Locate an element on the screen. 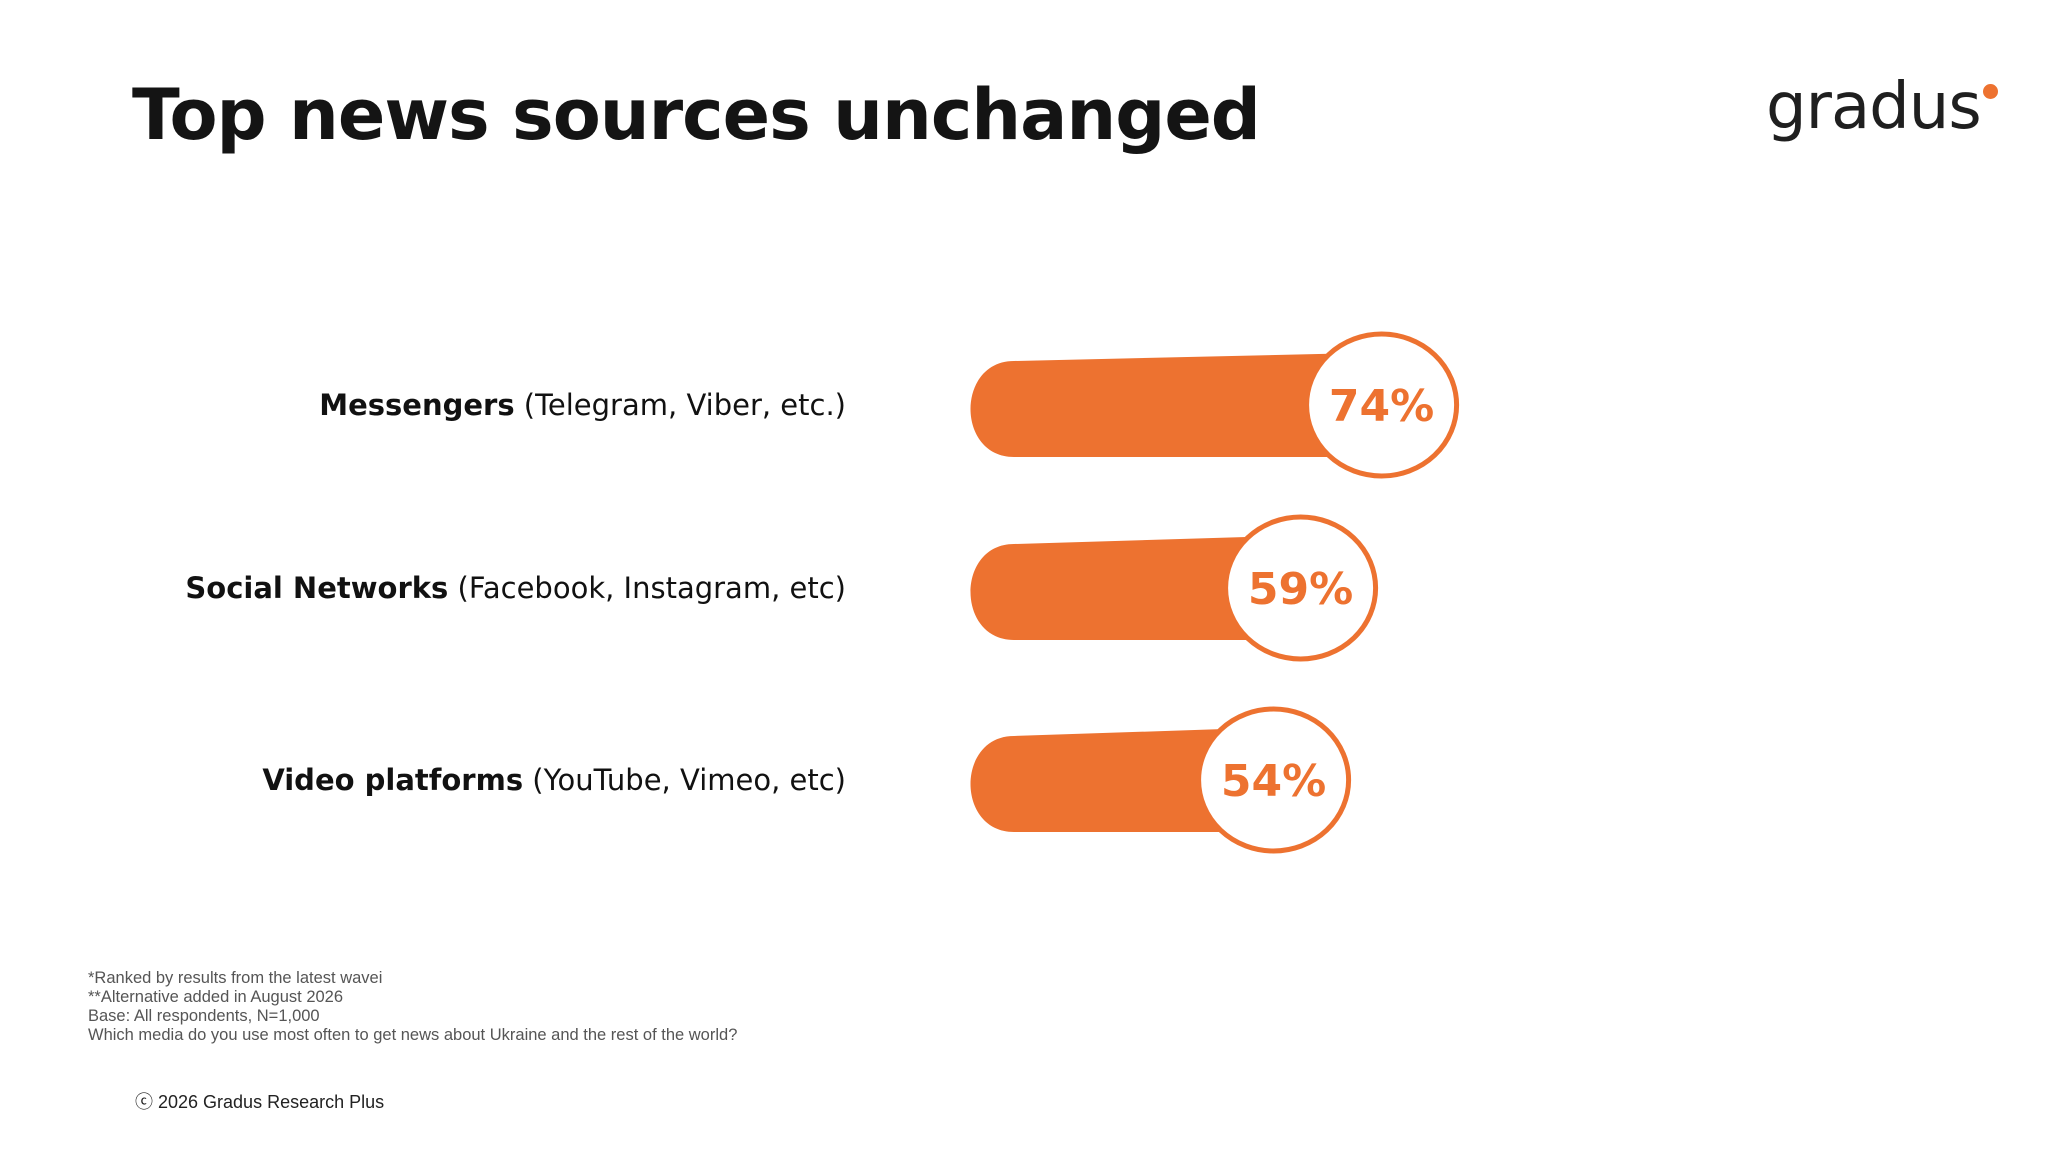  logo-dot is located at coordinates (1990, 91).